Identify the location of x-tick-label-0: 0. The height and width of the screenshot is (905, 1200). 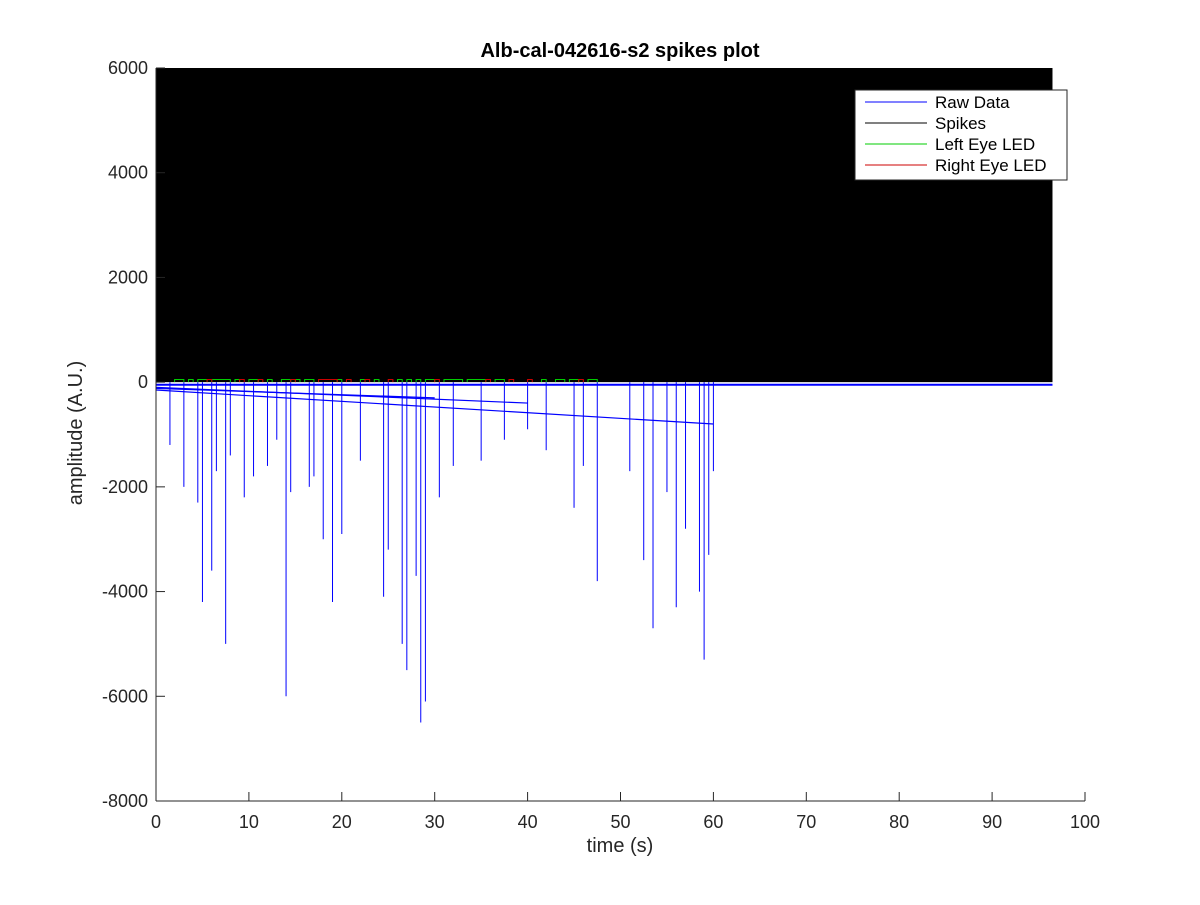
(156, 822).